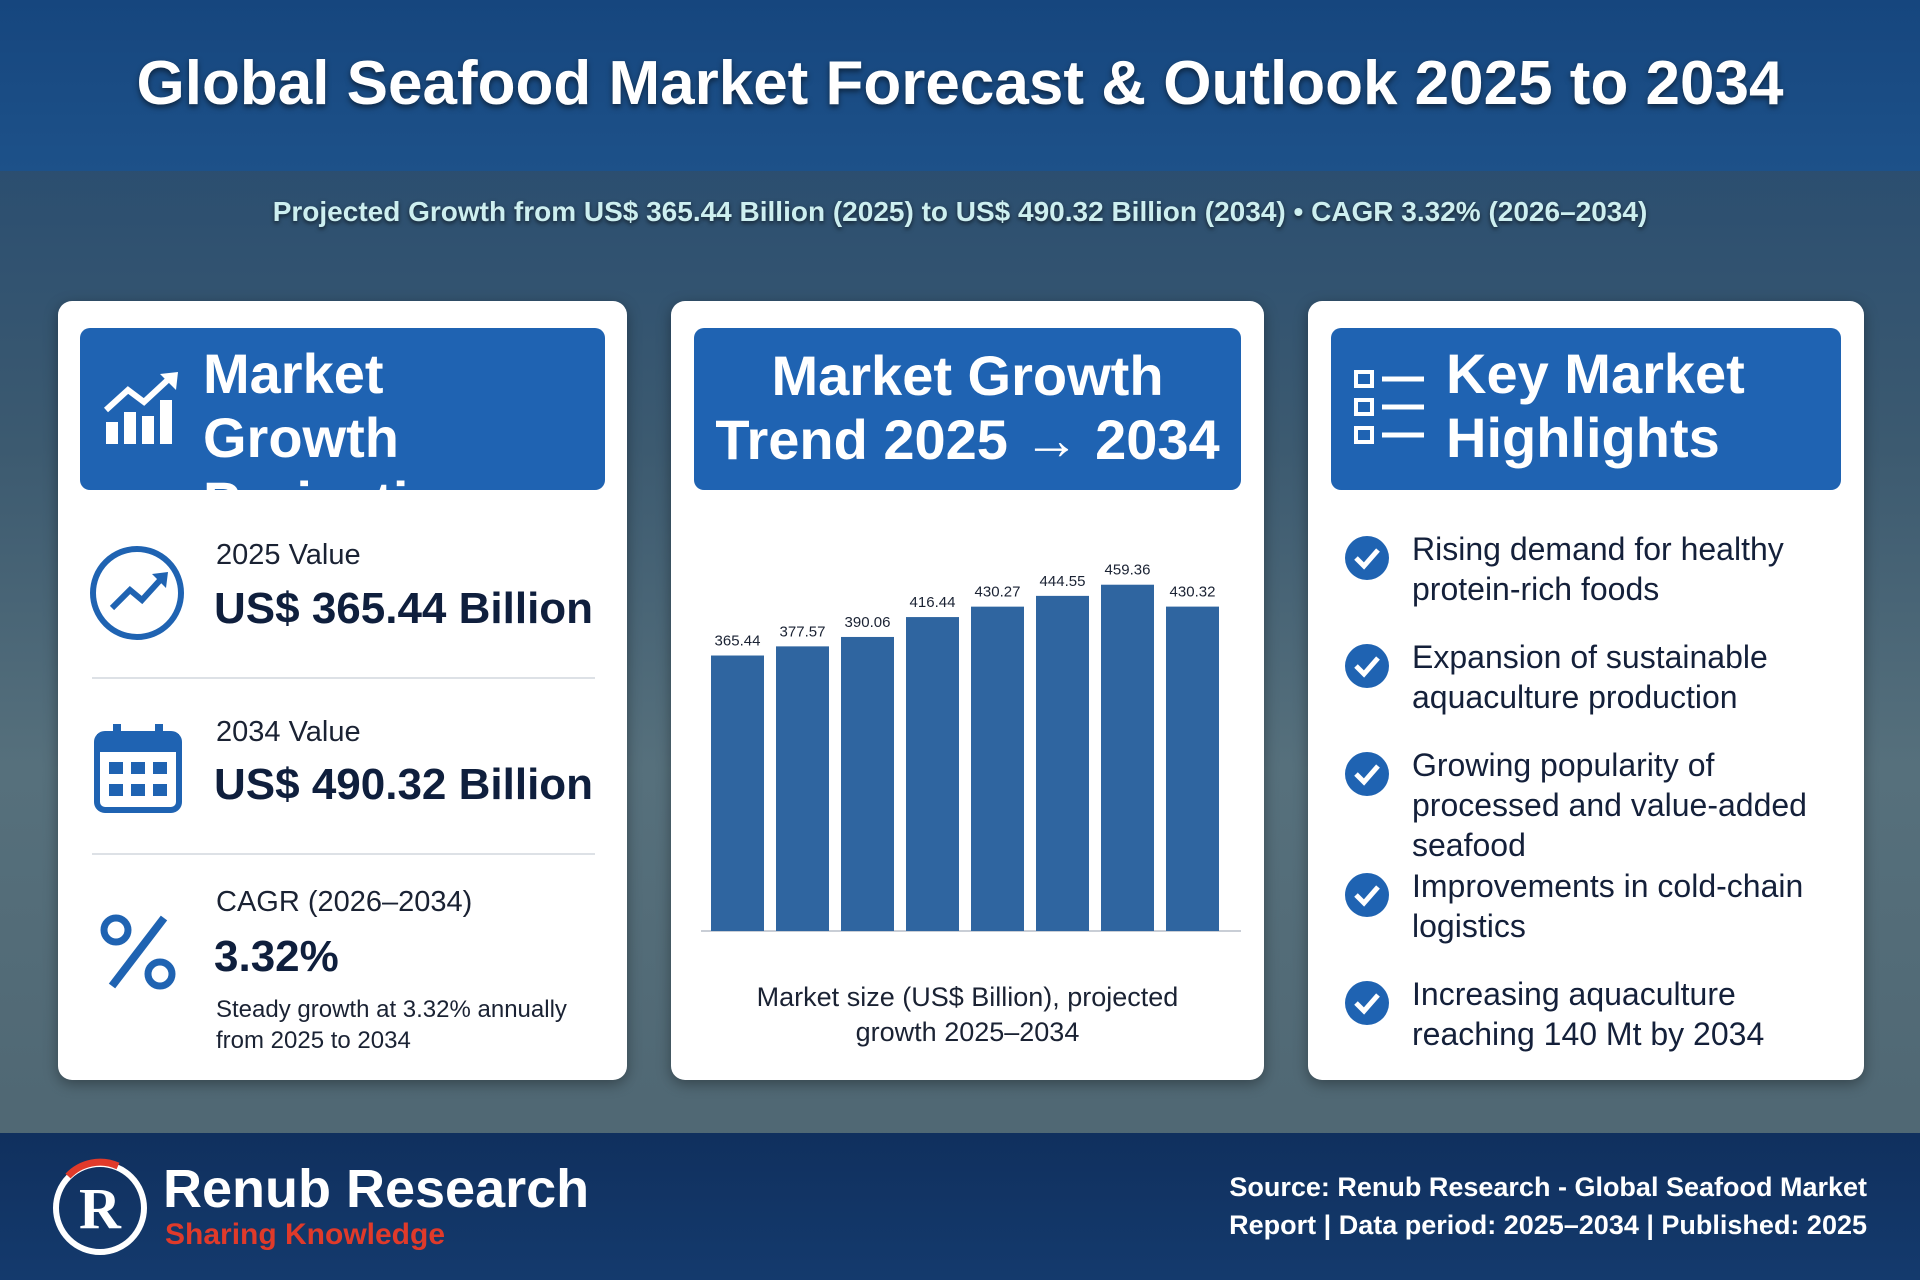 This screenshot has height=1280, width=1920. What do you see at coordinates (1063, 581) in the screenshot?
I see `value-label: 444.55` at bounding box center [1063, 581].